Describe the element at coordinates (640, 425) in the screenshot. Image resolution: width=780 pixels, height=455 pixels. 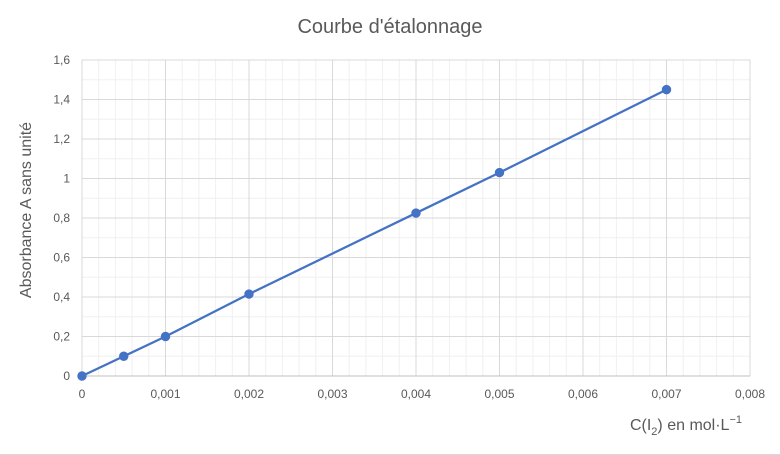
I see `x-axis-label-prefix: C(I` at that location.